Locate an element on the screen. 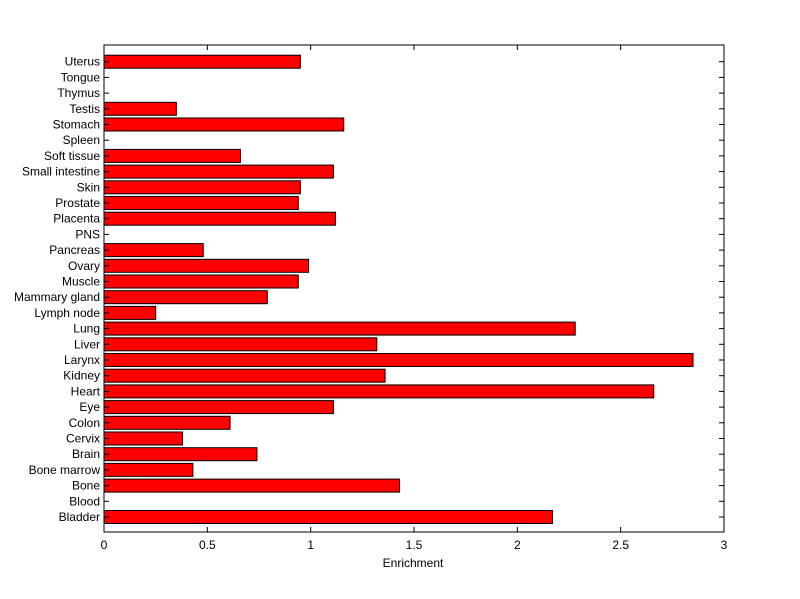  bar-bone is located at coordinates (252, 485).